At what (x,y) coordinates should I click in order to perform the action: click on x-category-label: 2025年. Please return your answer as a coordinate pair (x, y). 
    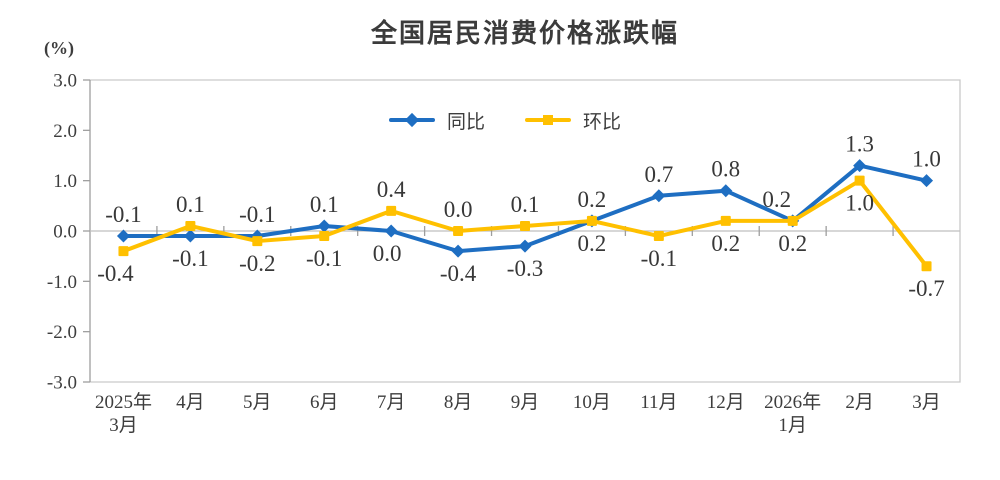
    Looking at the image, I should click on (123, 402).